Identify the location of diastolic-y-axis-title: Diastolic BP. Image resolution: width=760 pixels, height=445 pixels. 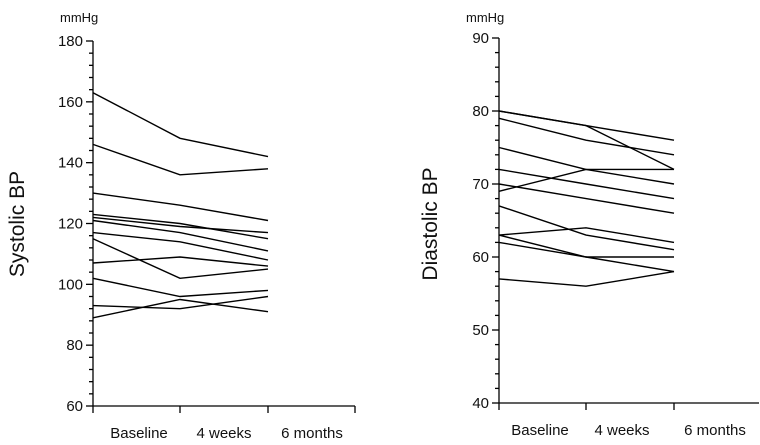
(430, 223).